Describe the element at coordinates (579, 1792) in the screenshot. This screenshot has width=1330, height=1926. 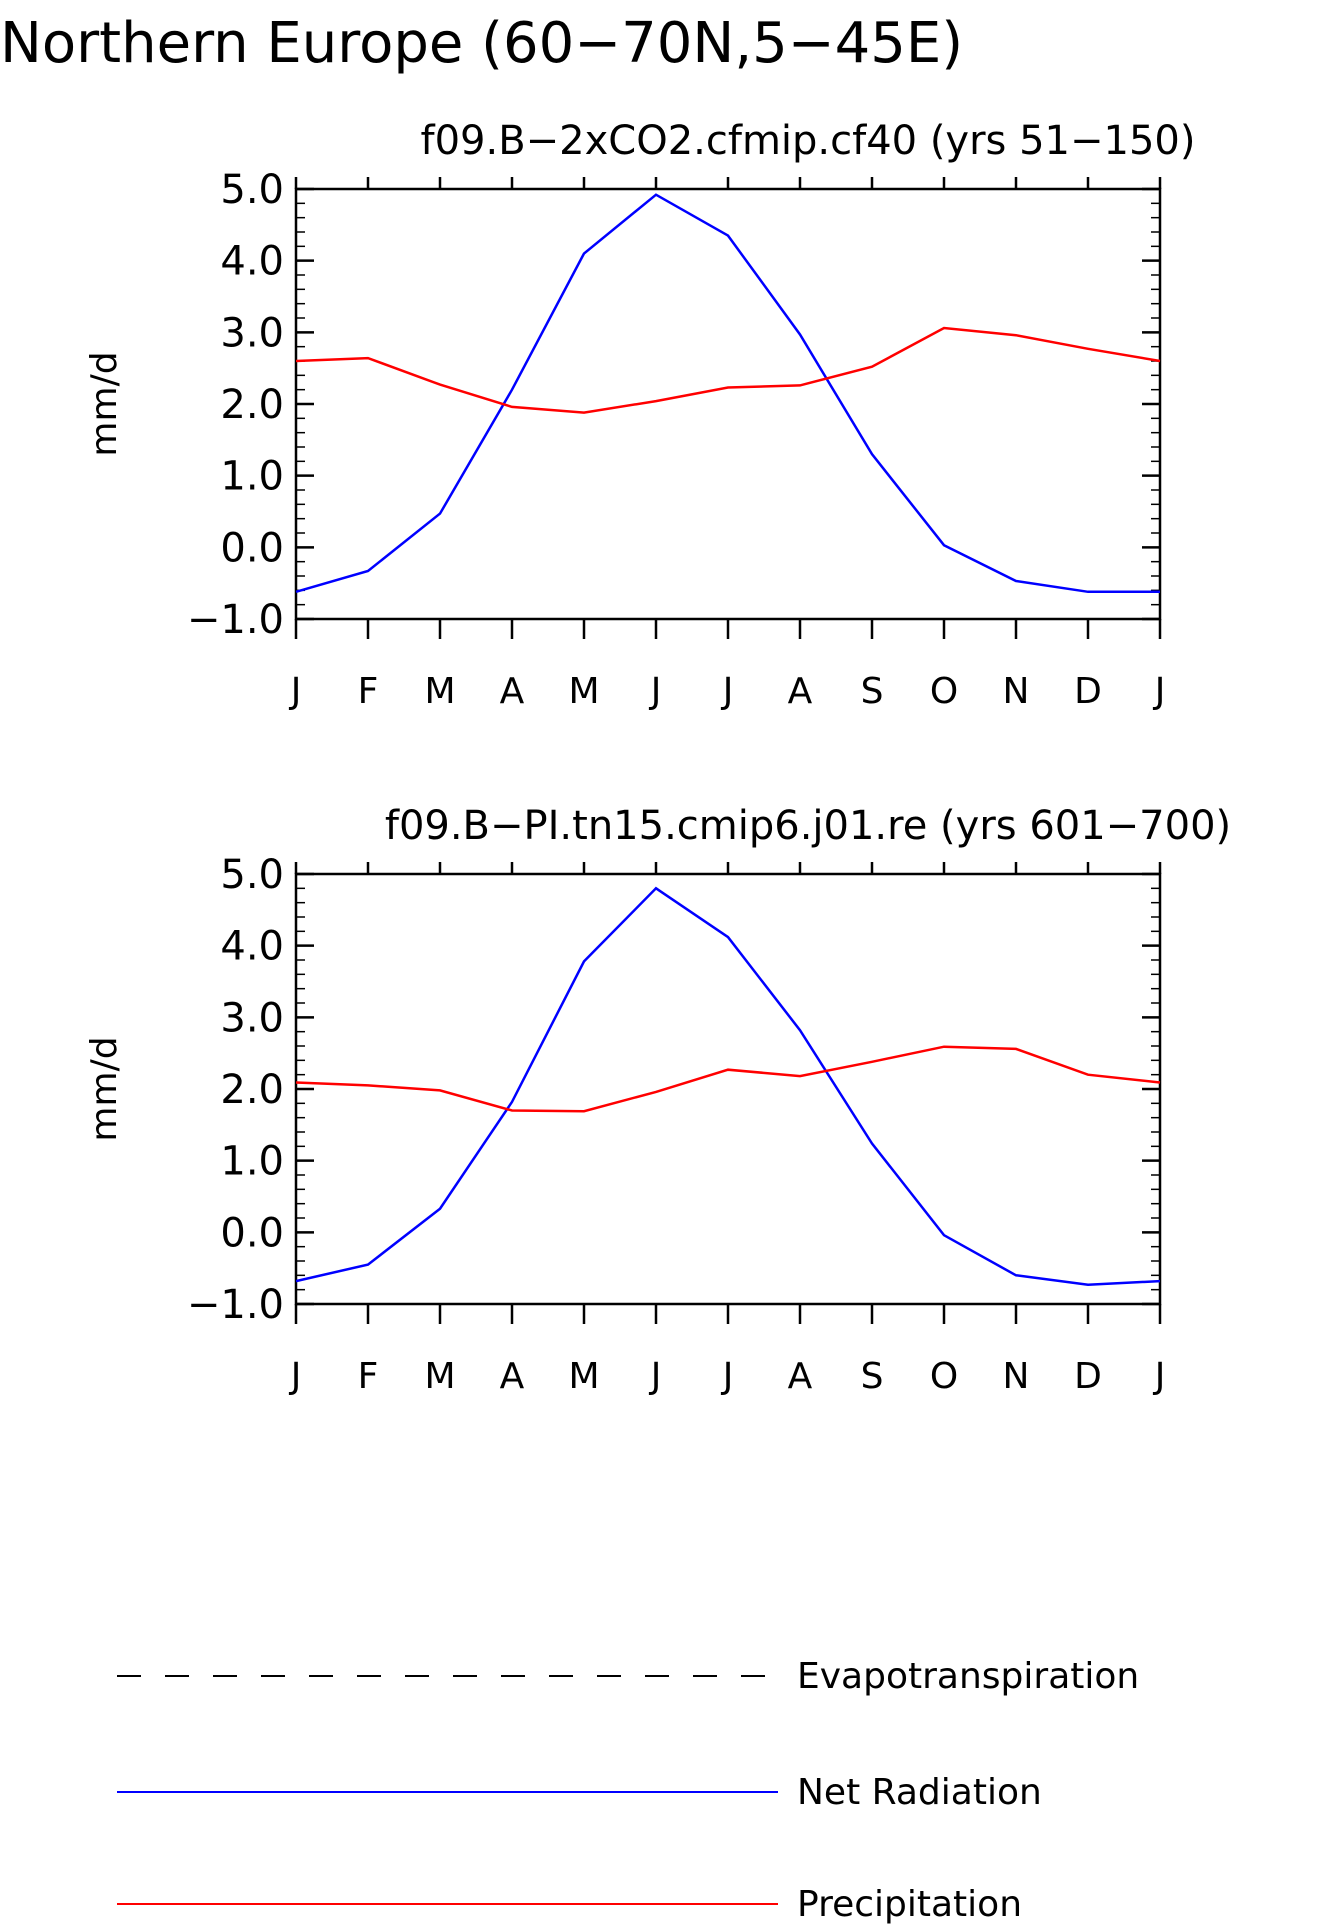
I see `legend-item-net-radiation: Net Radiation` at that location.